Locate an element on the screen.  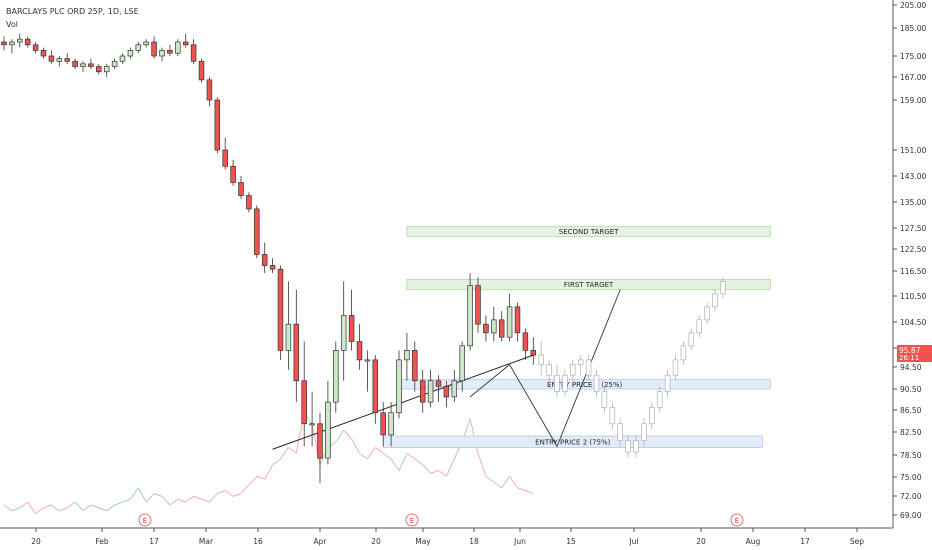
x-tick-label: 20 is located at coordinates (701, 541).